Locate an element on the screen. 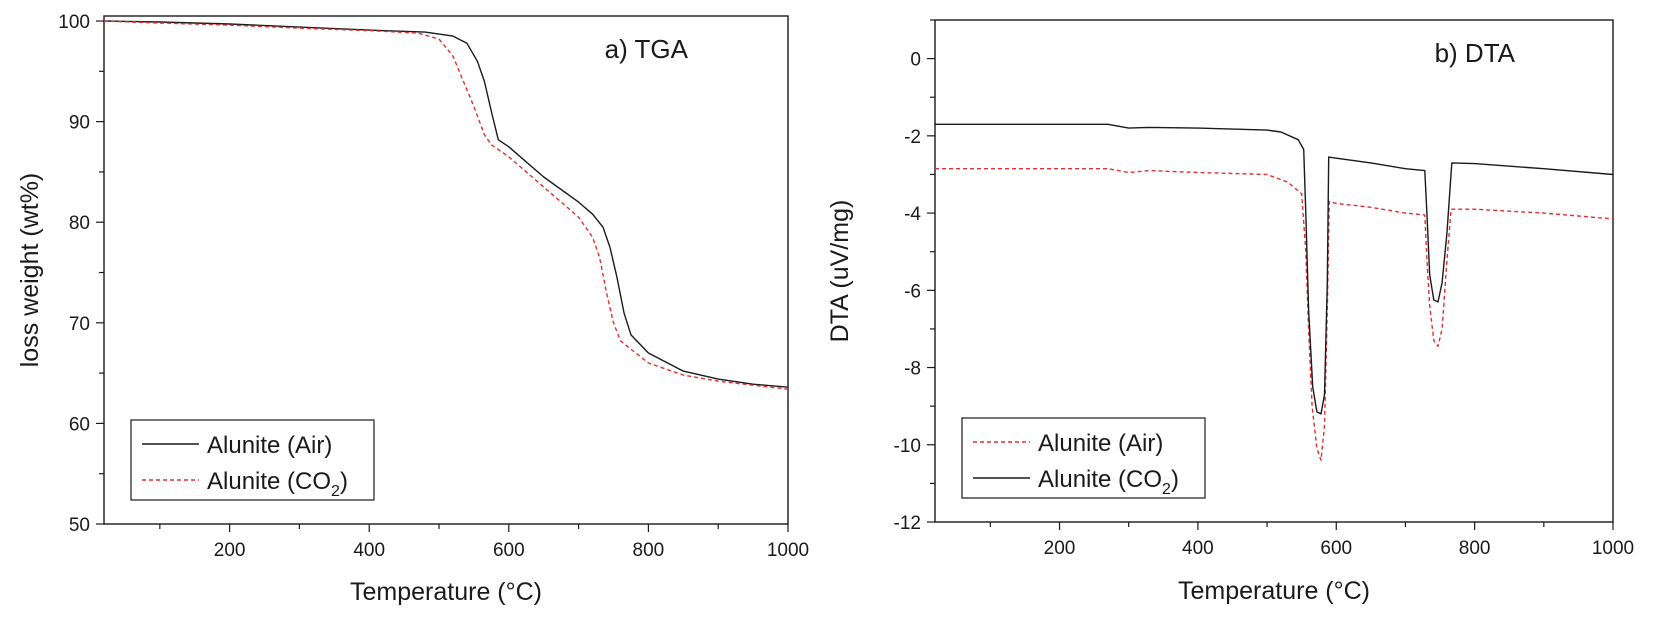  y-tick-label: -12 is located at coordinates (907, 523).